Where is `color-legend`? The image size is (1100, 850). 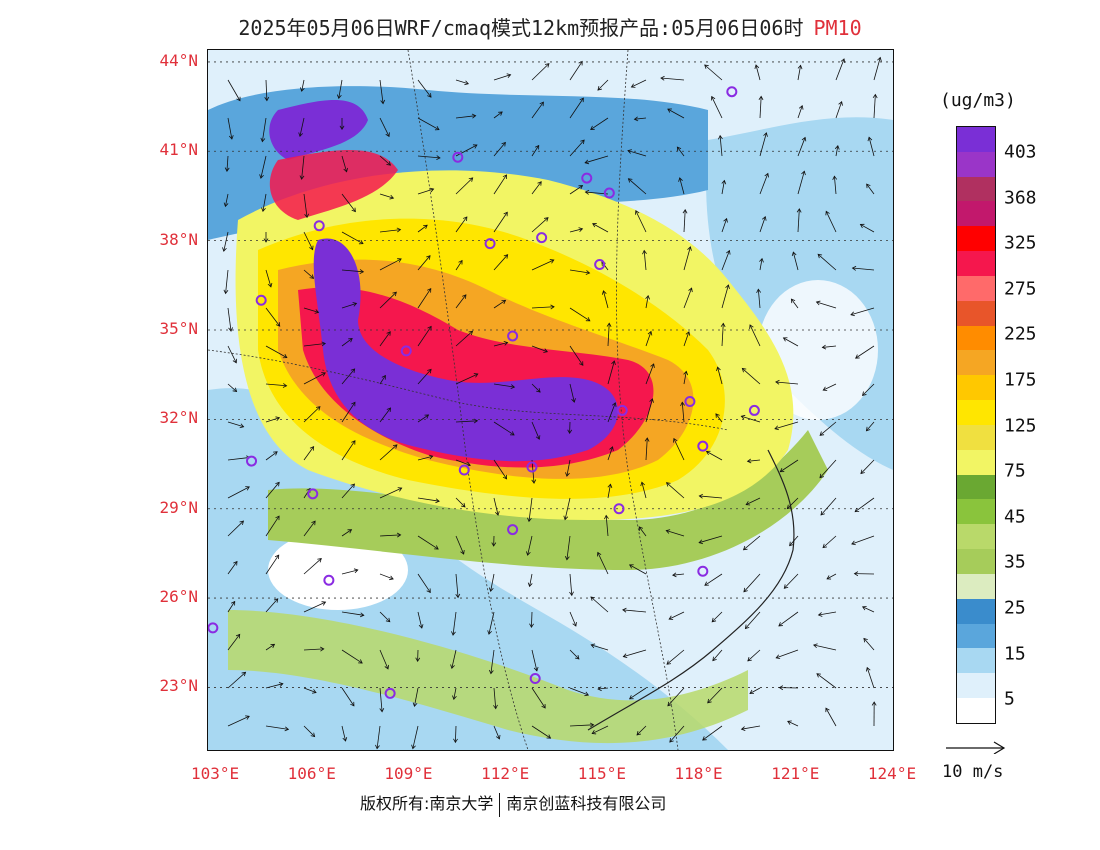
color-legend is located at coordinates (976, 425).